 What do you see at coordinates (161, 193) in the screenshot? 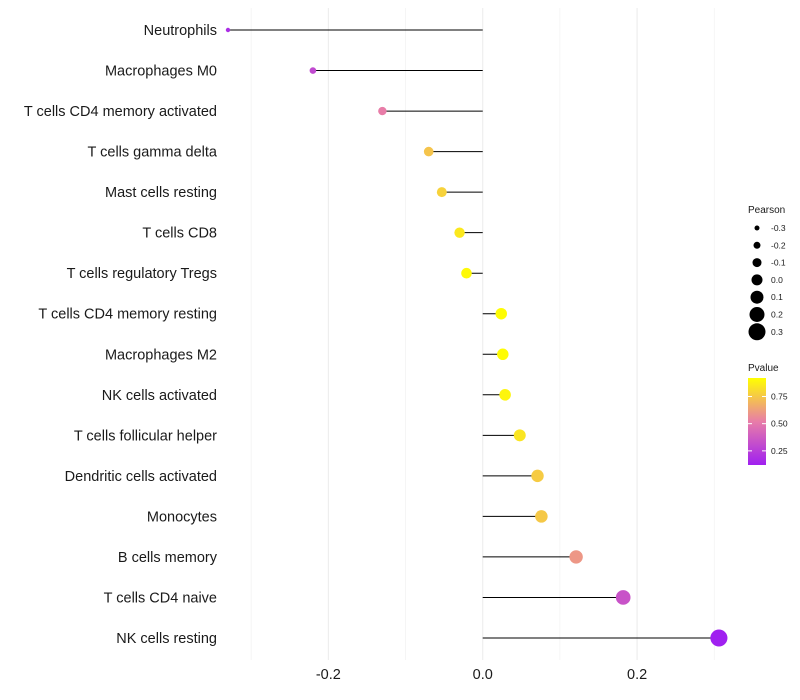
I see `category-label: Mast cells resting` at bounding box center [161, 193].